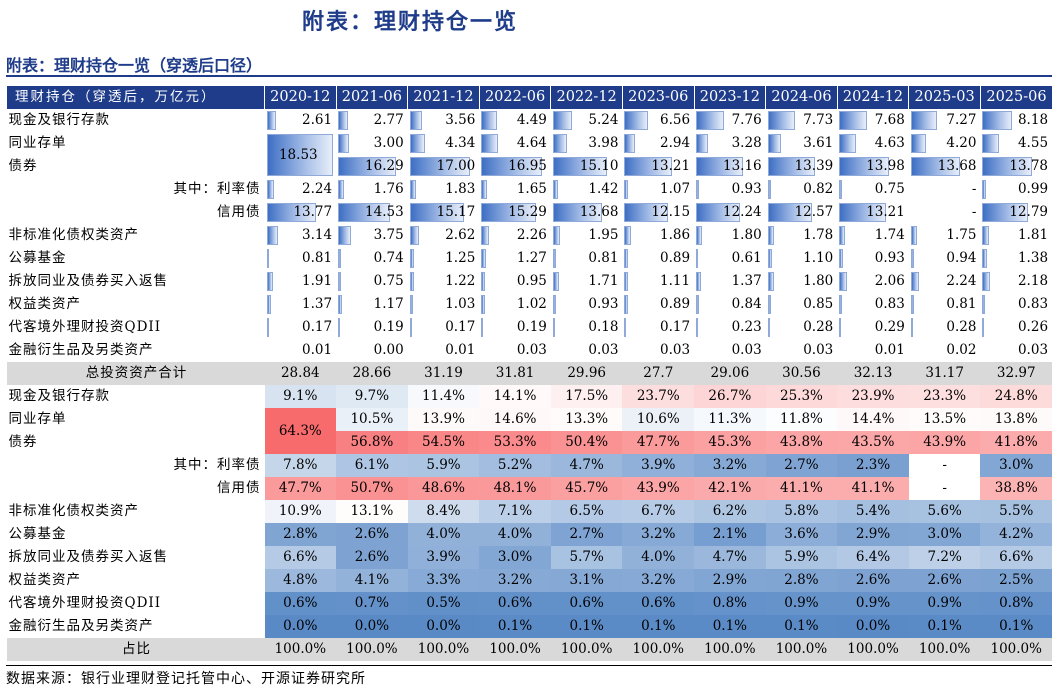  Describe the element at coordinates (730, 258) in the screenshot. I see `amount-cell: 0.61` at that location.